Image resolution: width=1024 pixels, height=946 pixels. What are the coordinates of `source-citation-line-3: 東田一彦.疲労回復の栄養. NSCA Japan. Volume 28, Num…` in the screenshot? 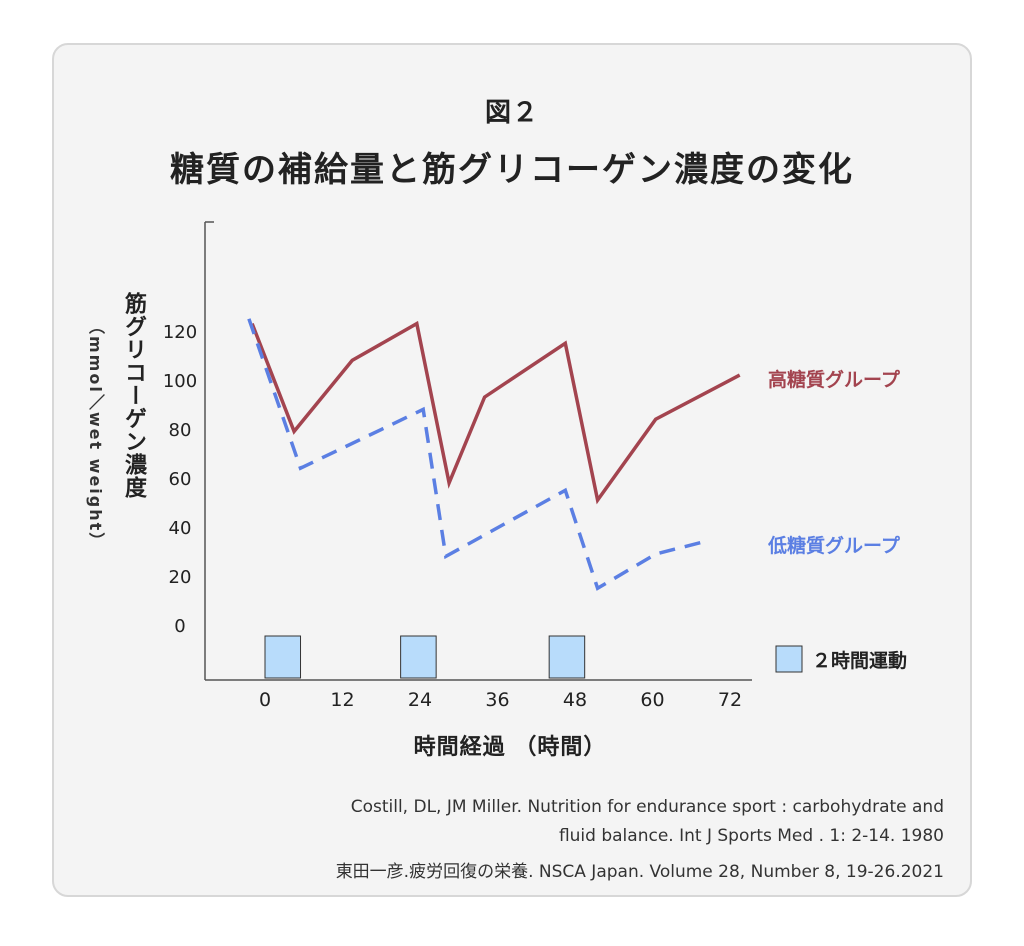 It's located at (639, 872).